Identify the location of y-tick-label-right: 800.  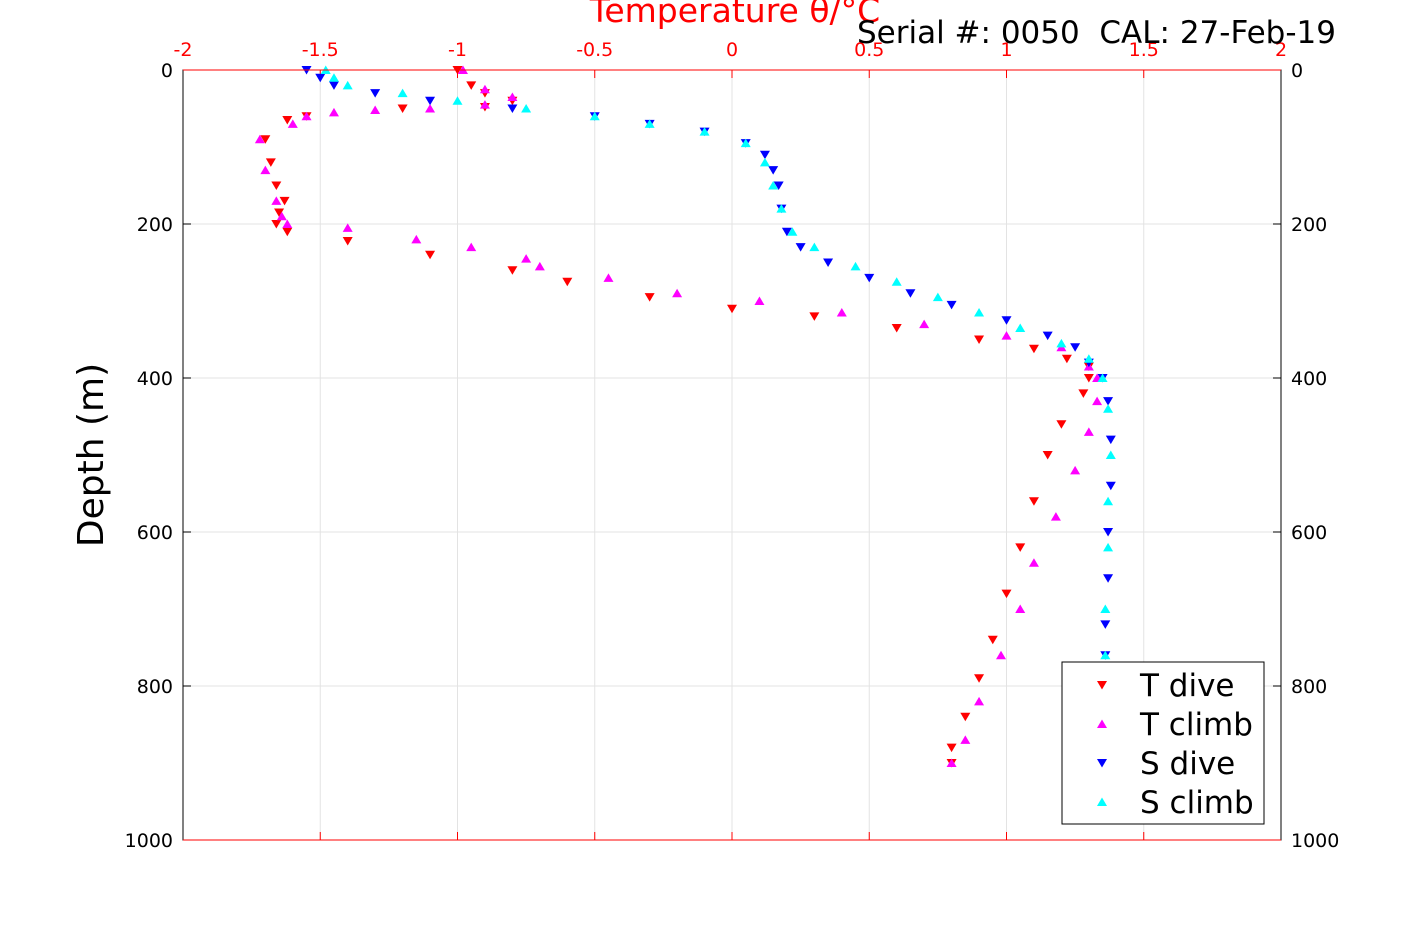
(1309, 687).